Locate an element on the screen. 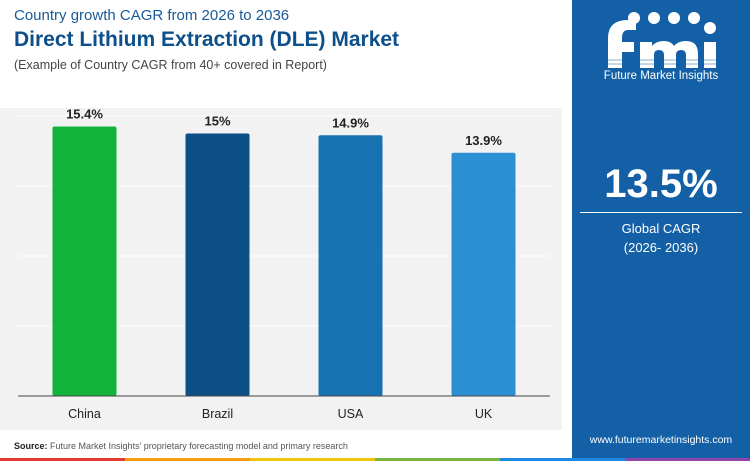  chart-subtitle: Country growth CAGR from 2026 to 2036 is located at coordinates (152, 15).